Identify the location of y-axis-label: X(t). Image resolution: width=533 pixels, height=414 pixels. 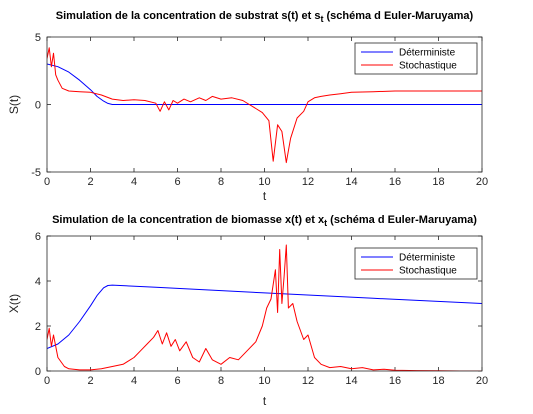
(14, 303).